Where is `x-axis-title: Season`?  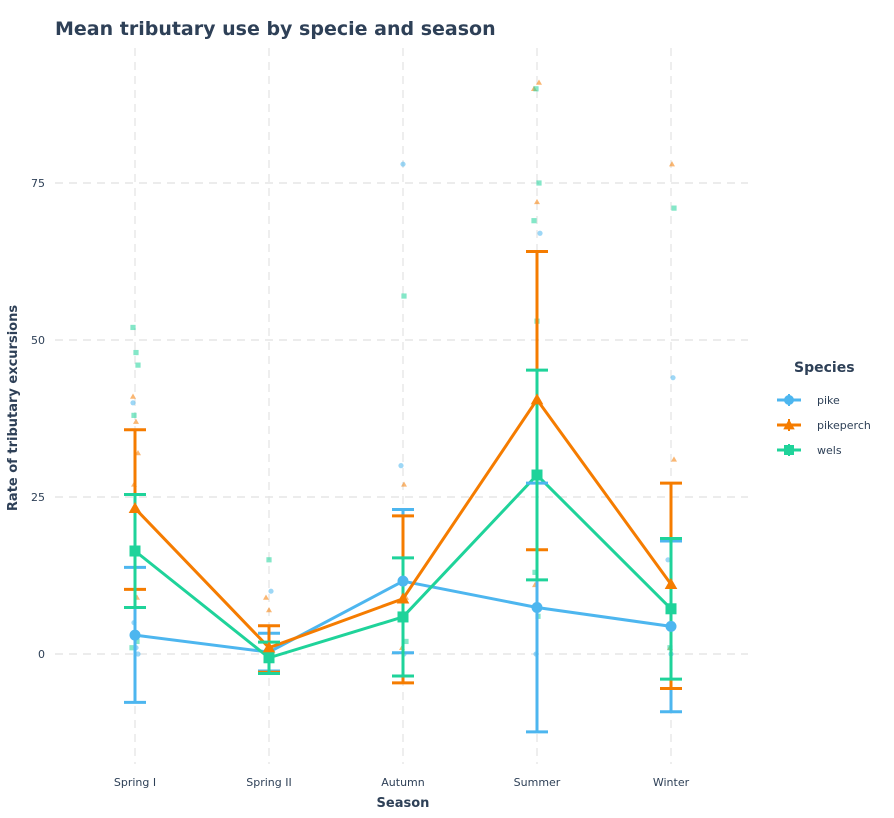
x-axis-title: Season is located at coordinates (403, 803).